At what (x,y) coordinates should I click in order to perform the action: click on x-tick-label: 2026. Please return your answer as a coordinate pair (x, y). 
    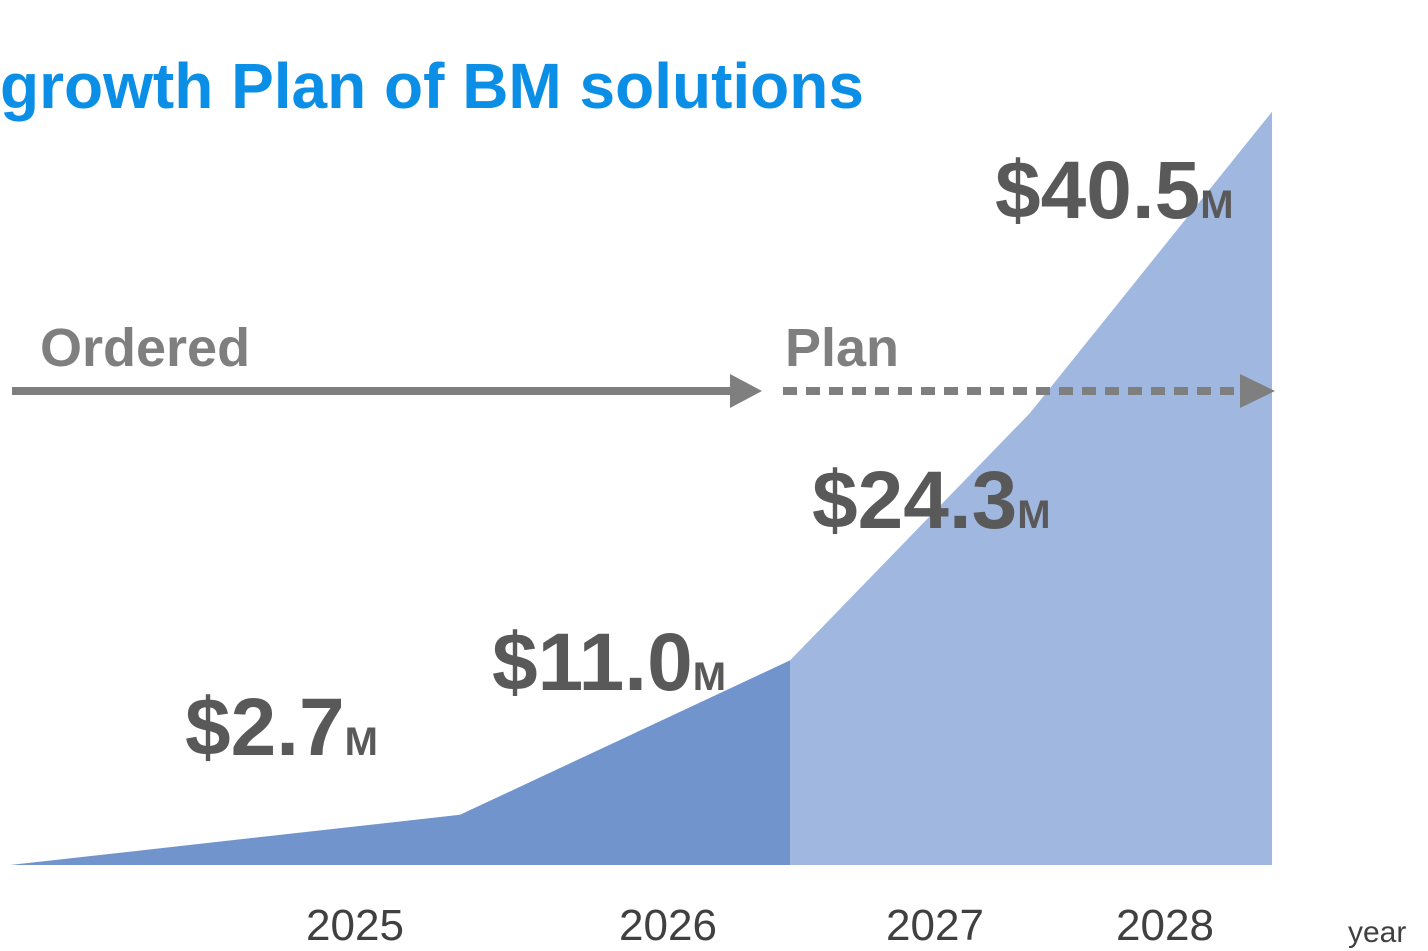
    Looking at the image, I should click on (668, 925).